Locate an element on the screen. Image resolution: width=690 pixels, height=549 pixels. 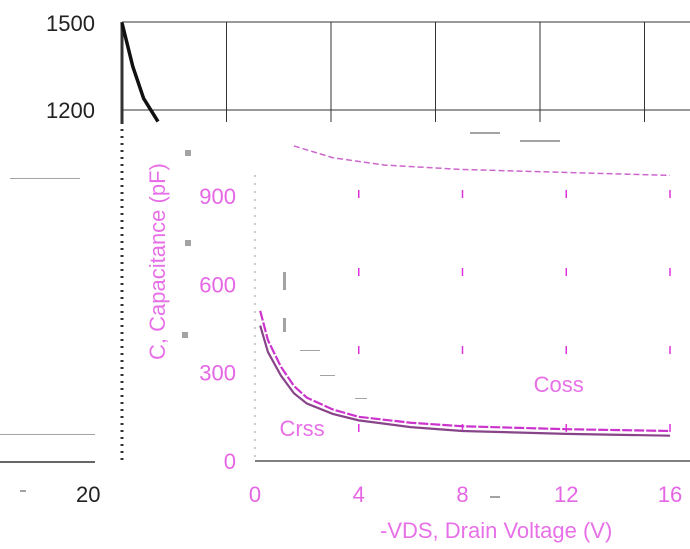
series-line-coss is located at coordinates (465, 371).